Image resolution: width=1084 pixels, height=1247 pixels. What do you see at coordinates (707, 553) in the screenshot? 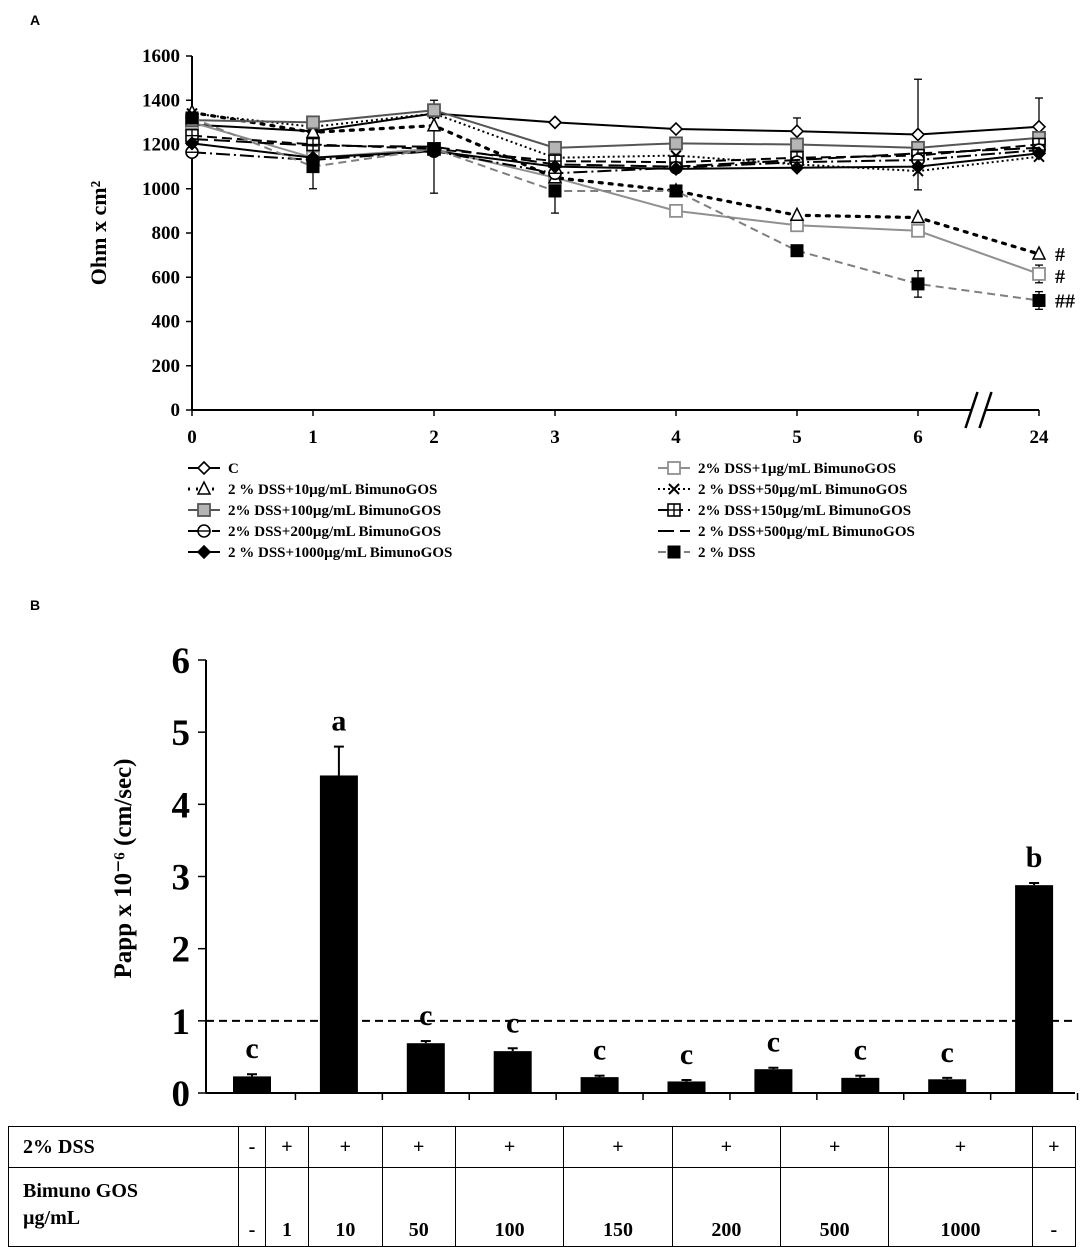
I see `legend-item: 2 % DSS` at bounding box center [707, 553].